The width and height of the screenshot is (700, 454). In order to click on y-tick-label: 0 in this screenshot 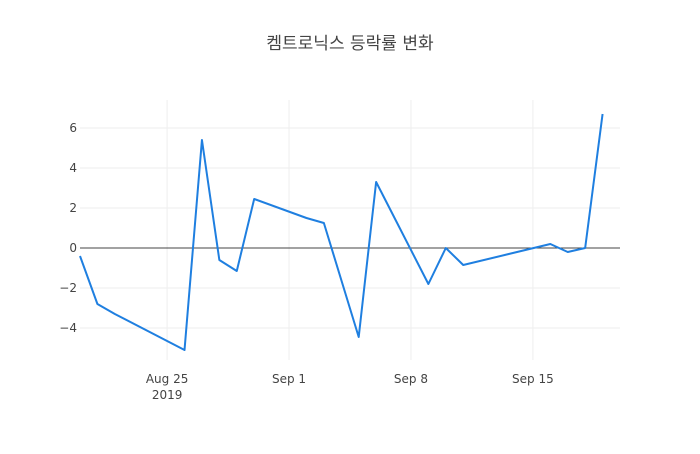, I will do `click(73, 248)`.